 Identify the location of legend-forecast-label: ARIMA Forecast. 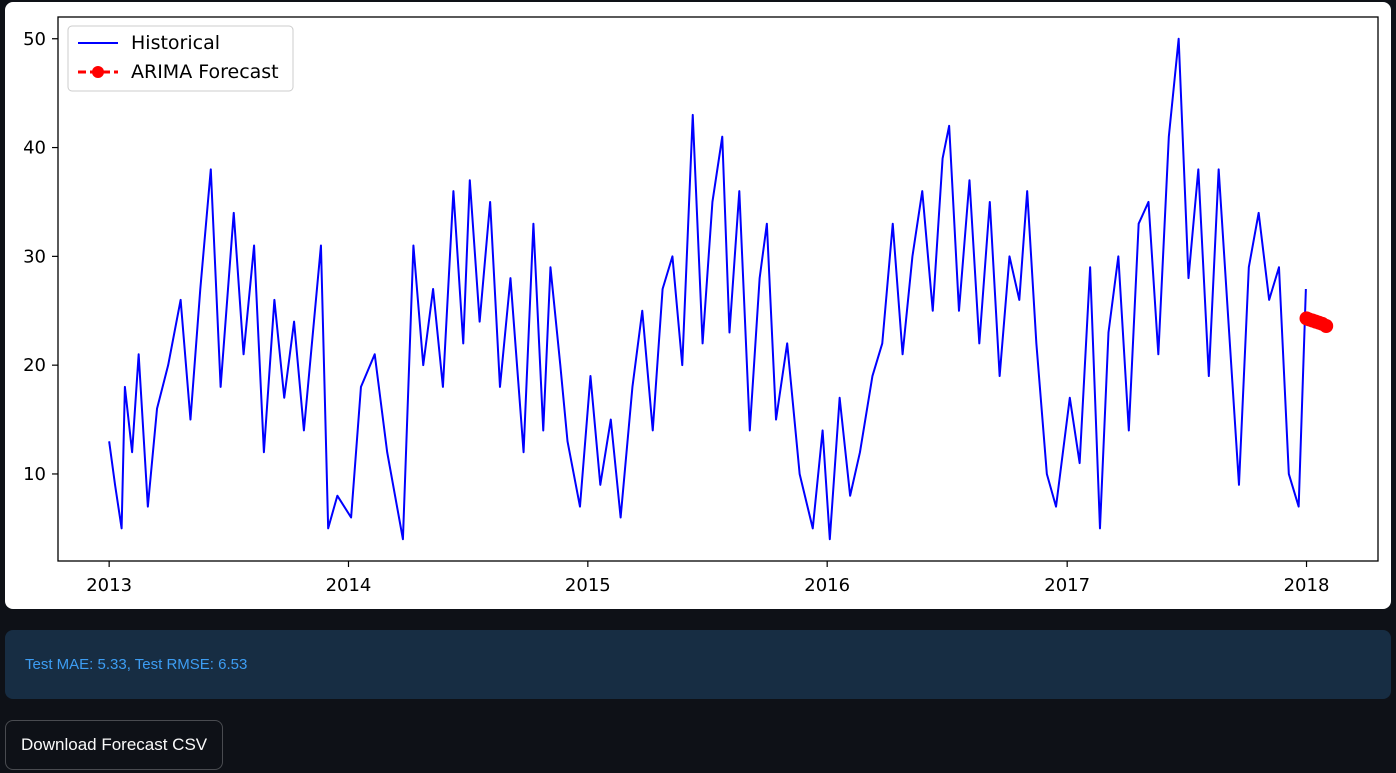
(205, 72).